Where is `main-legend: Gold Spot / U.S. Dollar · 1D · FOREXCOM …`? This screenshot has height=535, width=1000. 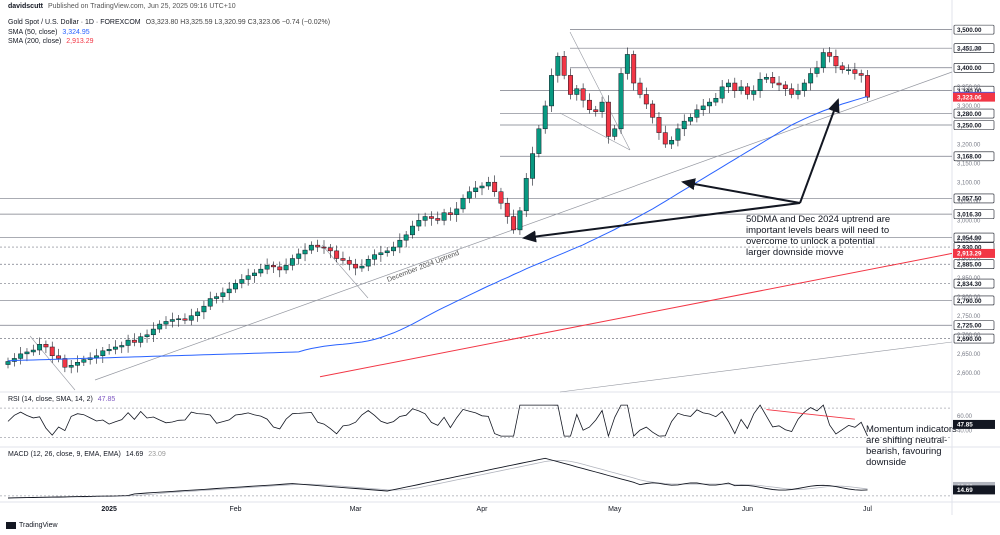
main-legend: Gold Spot / U.S. Dollar · 1D · FOREXCOM … is located at coordinates (169, 23).